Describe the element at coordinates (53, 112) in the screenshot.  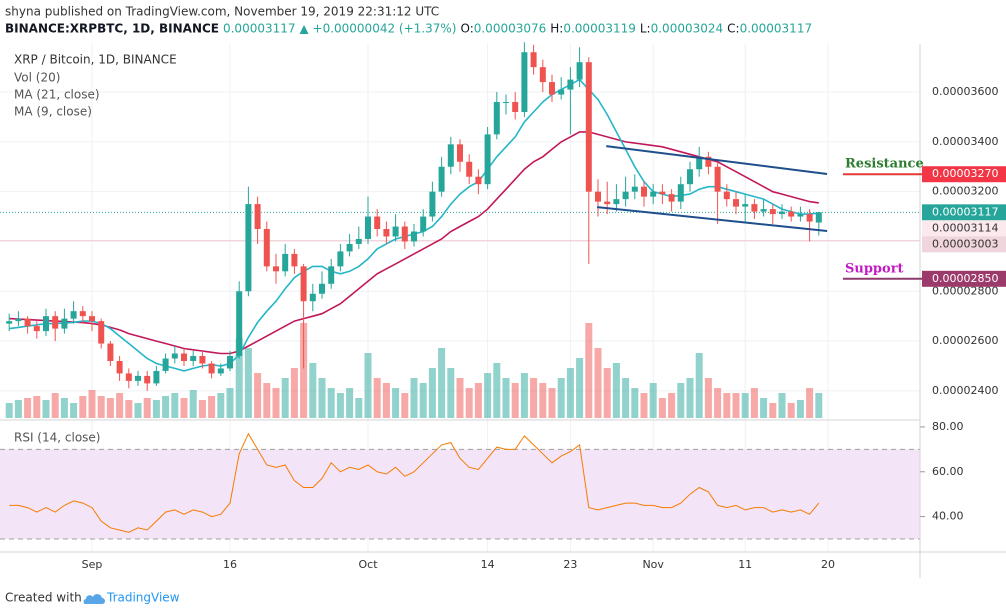
I see `legend-ma9: MA (9, close)` at that location.